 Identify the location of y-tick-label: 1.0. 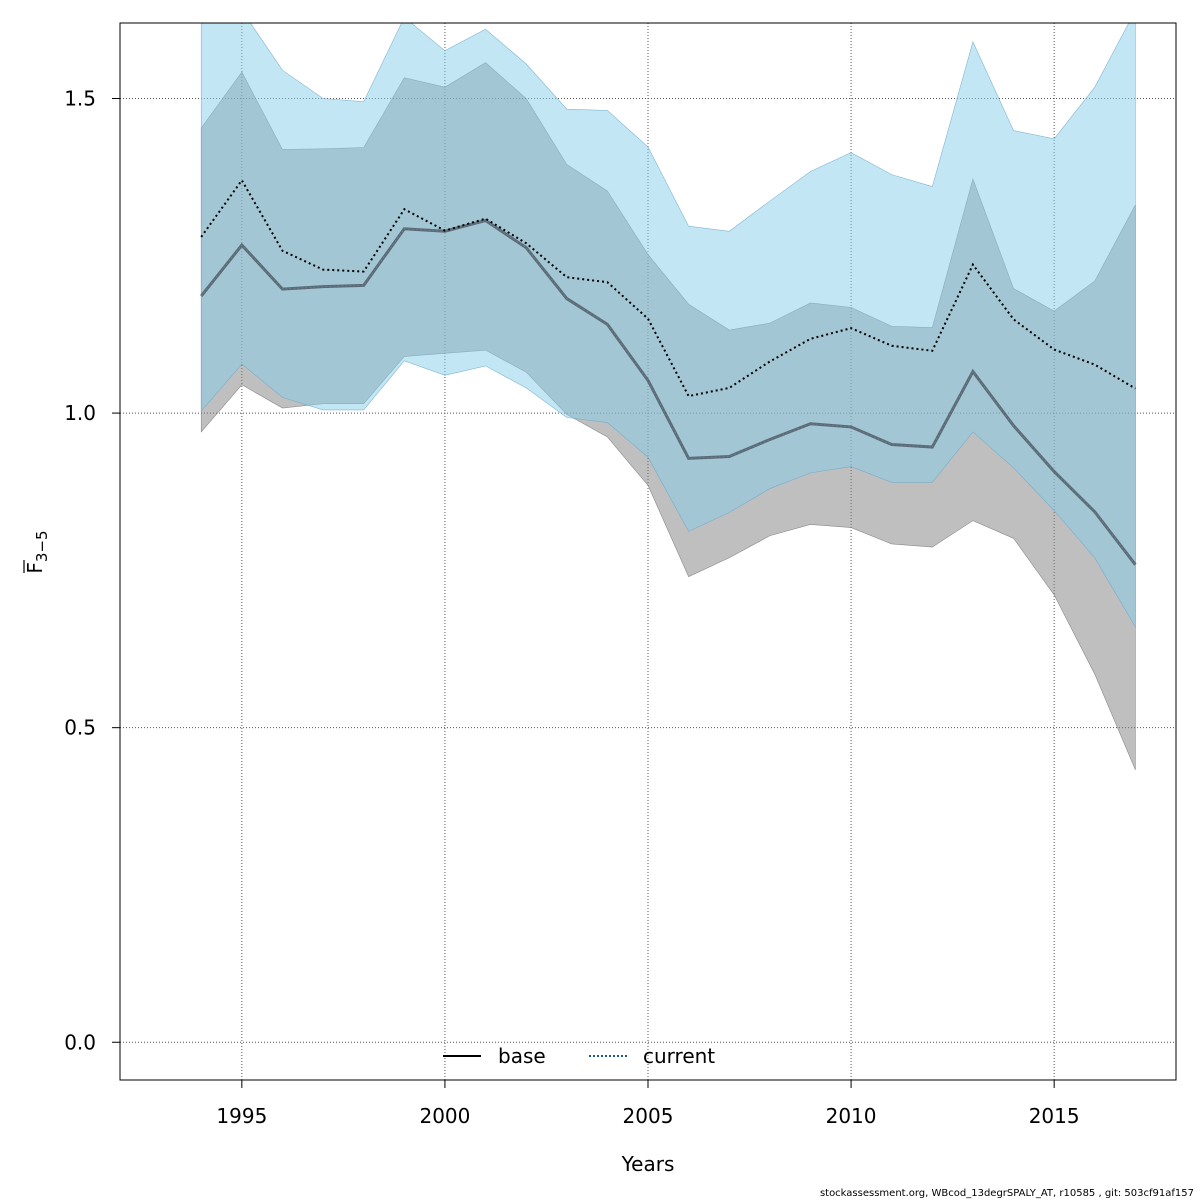
(80, 413).